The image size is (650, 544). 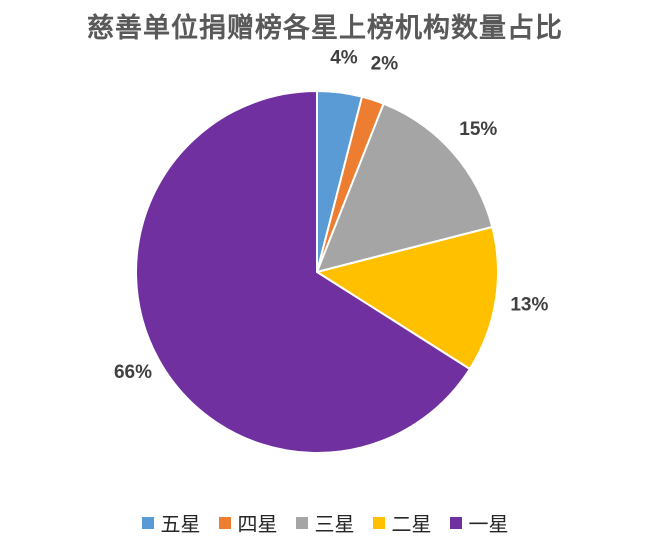 I want to click on legend-item-yixing: 一星, so click(x=479, y=522).